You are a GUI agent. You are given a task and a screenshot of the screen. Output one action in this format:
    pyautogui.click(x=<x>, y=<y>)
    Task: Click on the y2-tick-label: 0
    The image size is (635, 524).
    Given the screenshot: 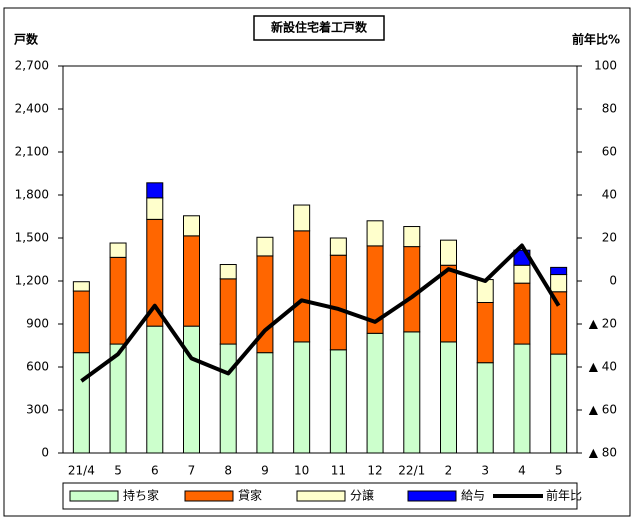 What is the action you would take?
    pyautogui.click(x=613, y=281)
    